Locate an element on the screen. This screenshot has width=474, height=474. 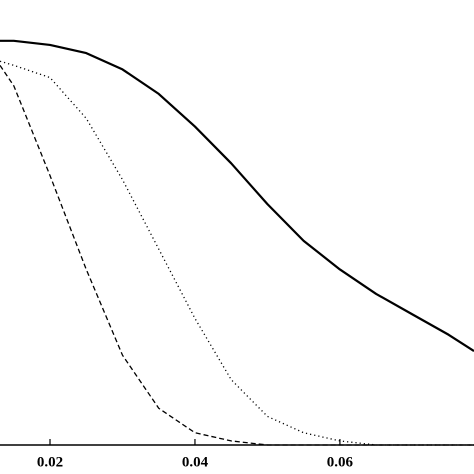
x-tick-label: 0.02 is located at coordinates (50, 462).